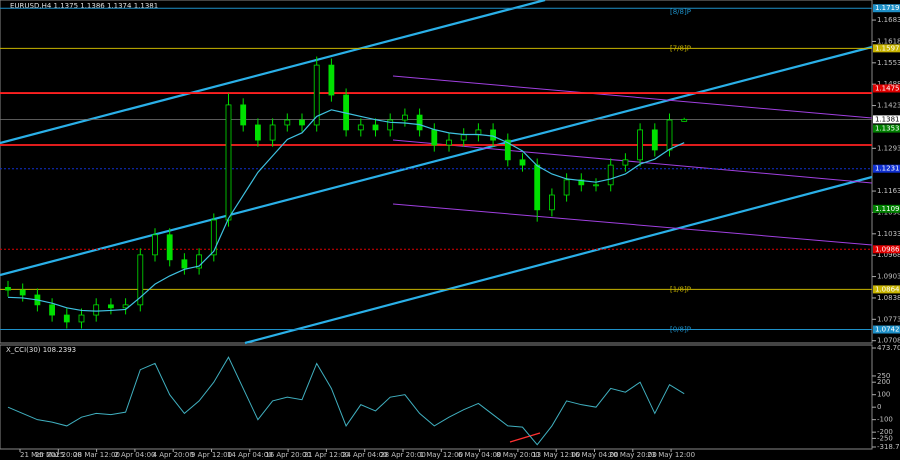  What do you see at coordinates (594, 455) in the screenshot?
I see `x-tick-label: 16 May 04:00` at bounding box center [594, 455].